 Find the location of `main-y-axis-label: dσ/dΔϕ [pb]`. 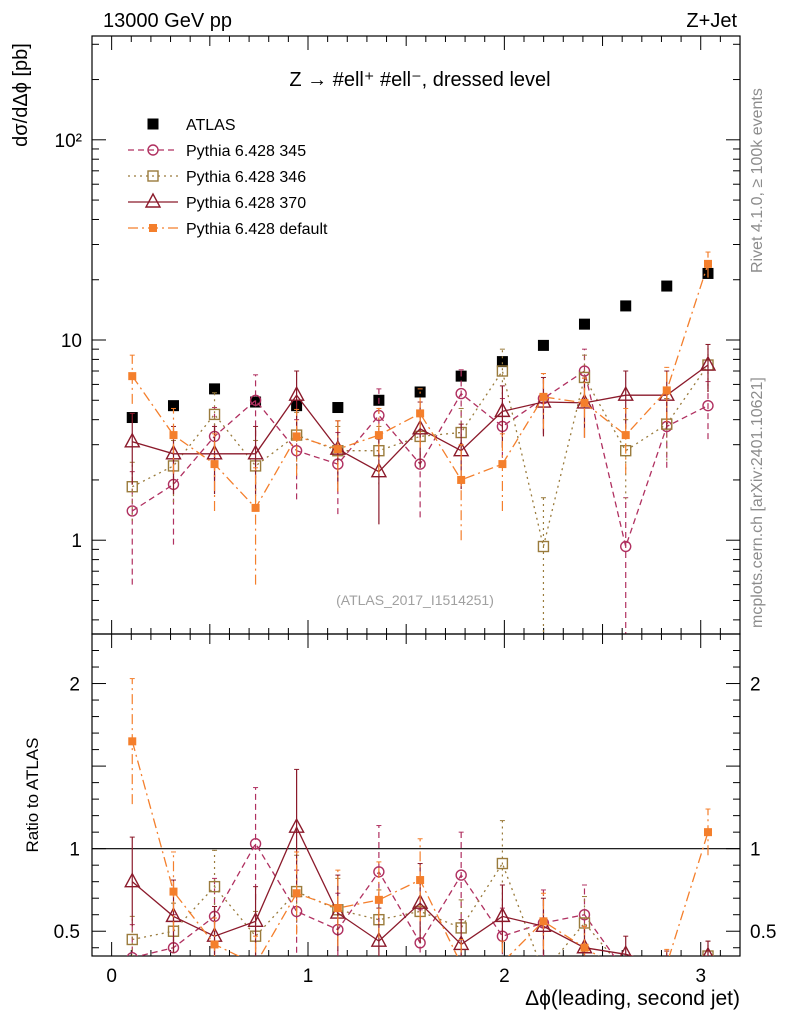

main-y-axis-label: dσ/dΔϕ [pb] is located at coordinates (21, 95).